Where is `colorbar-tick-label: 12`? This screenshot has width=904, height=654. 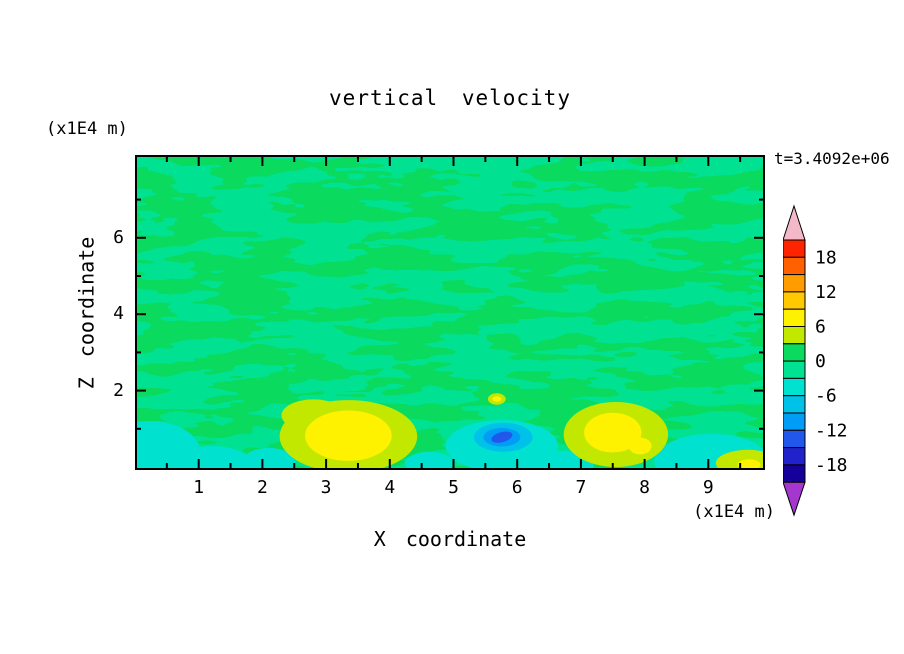
colorbar-tick-label: 12 is located at coordinates (826, 292).